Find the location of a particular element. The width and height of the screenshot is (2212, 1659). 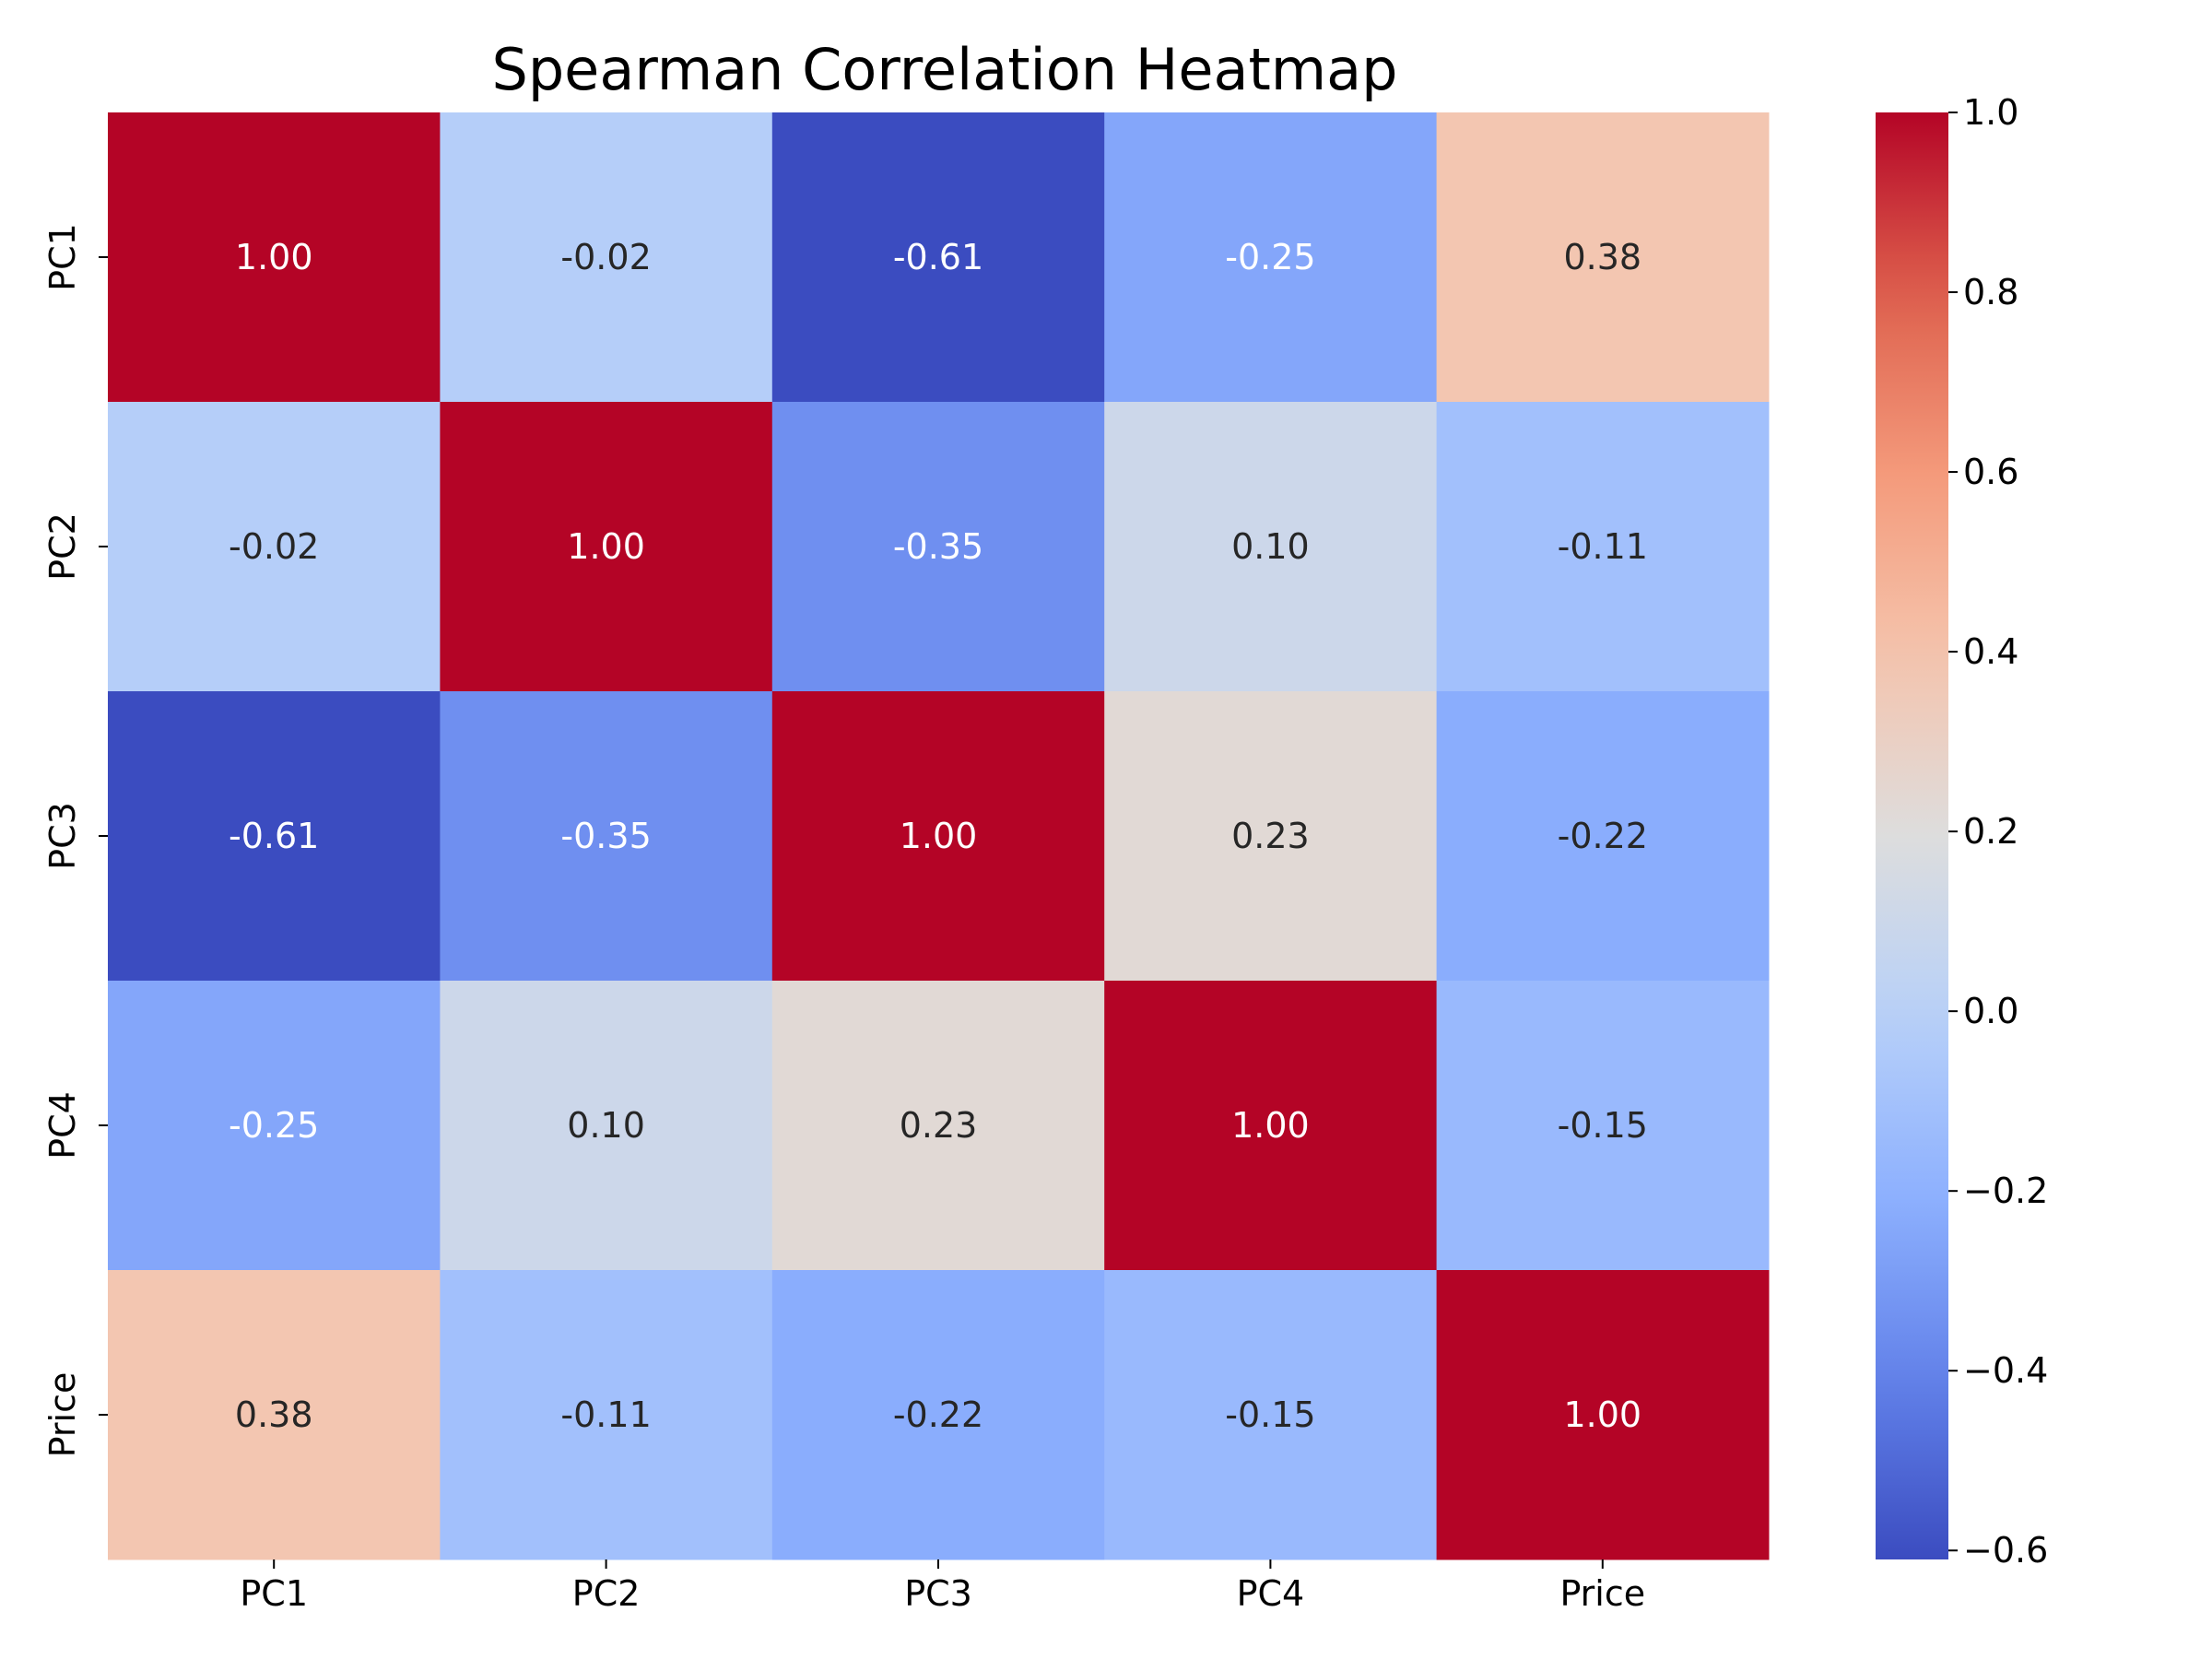

x-tick-label: PC4 is located at coordinates (1271, 1593).